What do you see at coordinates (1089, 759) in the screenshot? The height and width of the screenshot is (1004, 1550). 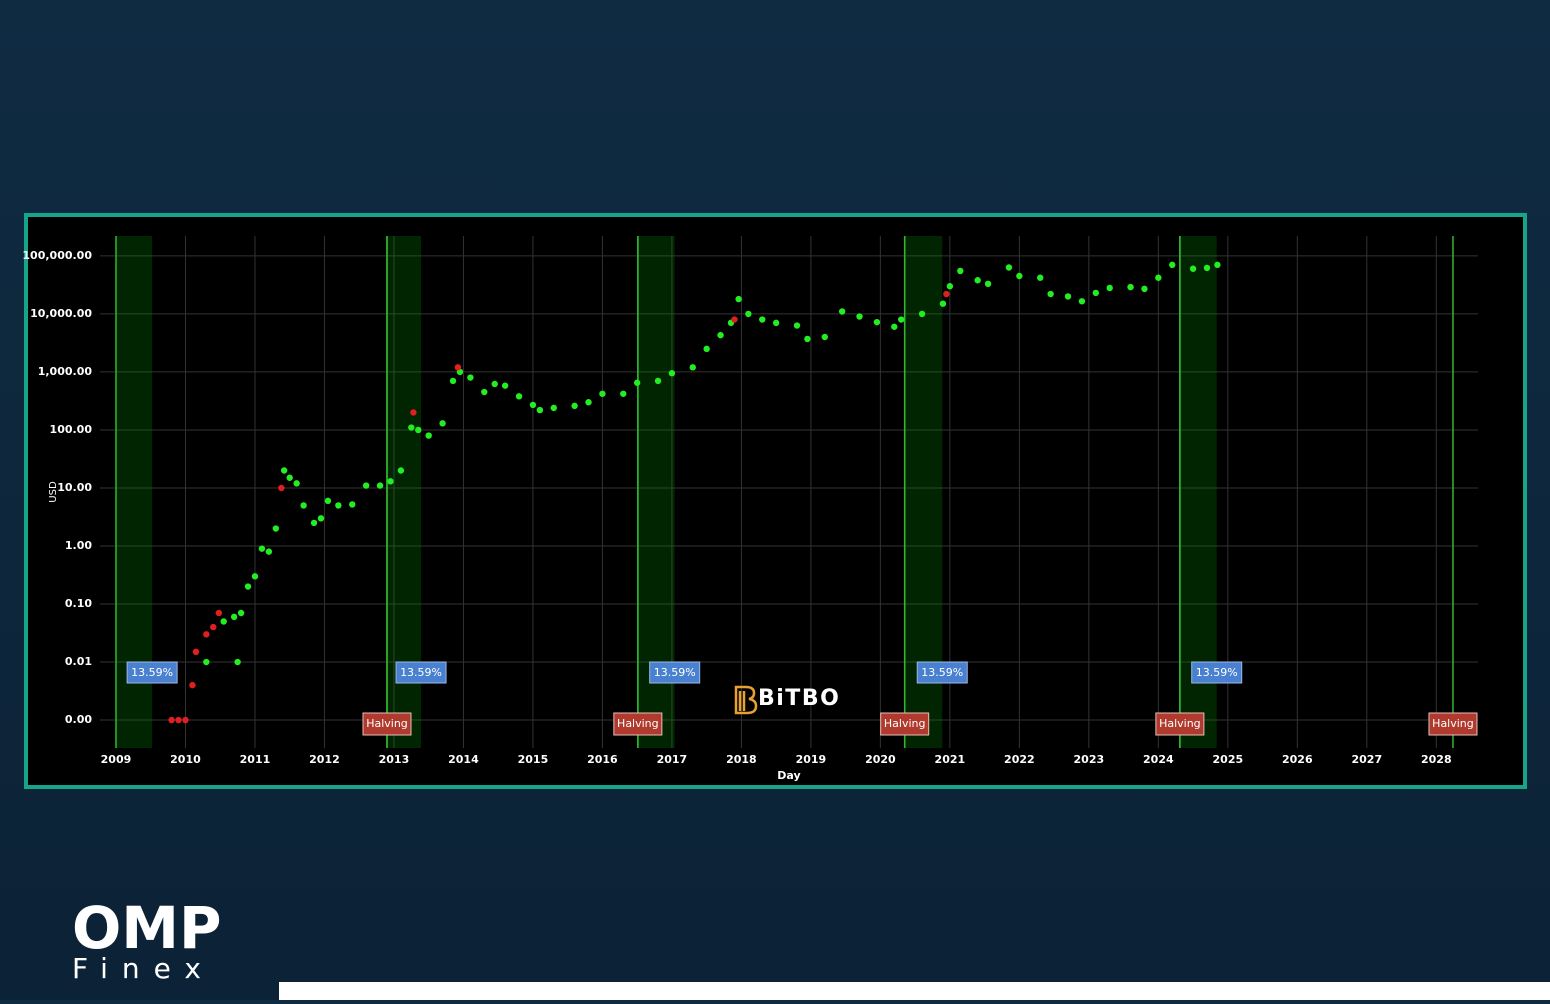 I see `x-tick-label: 2023` at bounding box center [1089, 759].